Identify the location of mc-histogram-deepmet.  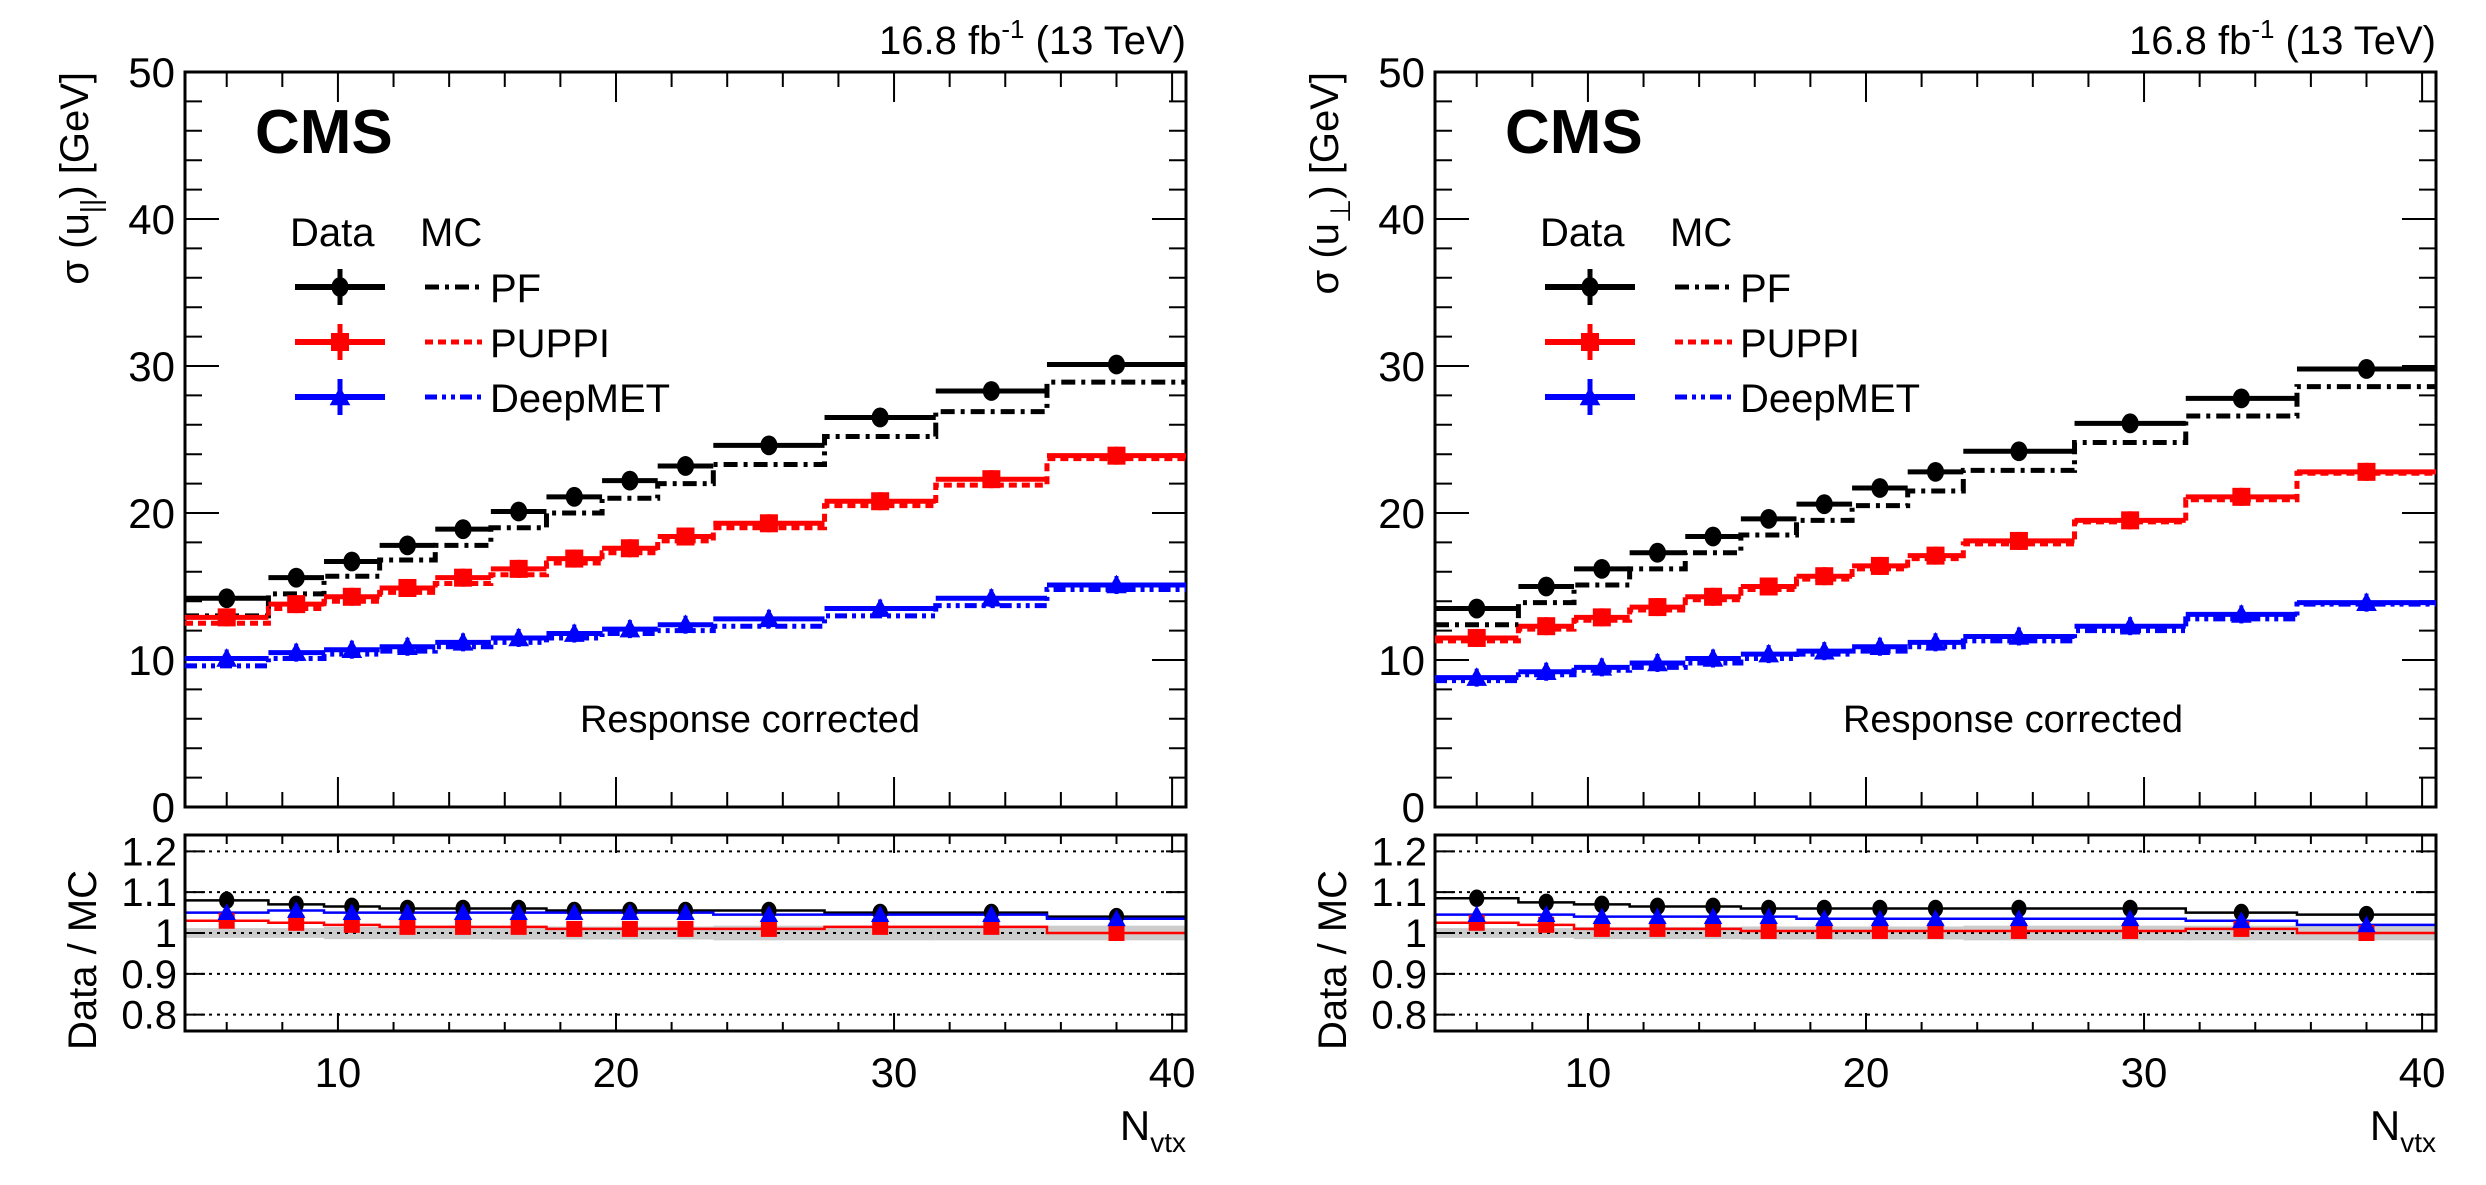
(1935, 642).